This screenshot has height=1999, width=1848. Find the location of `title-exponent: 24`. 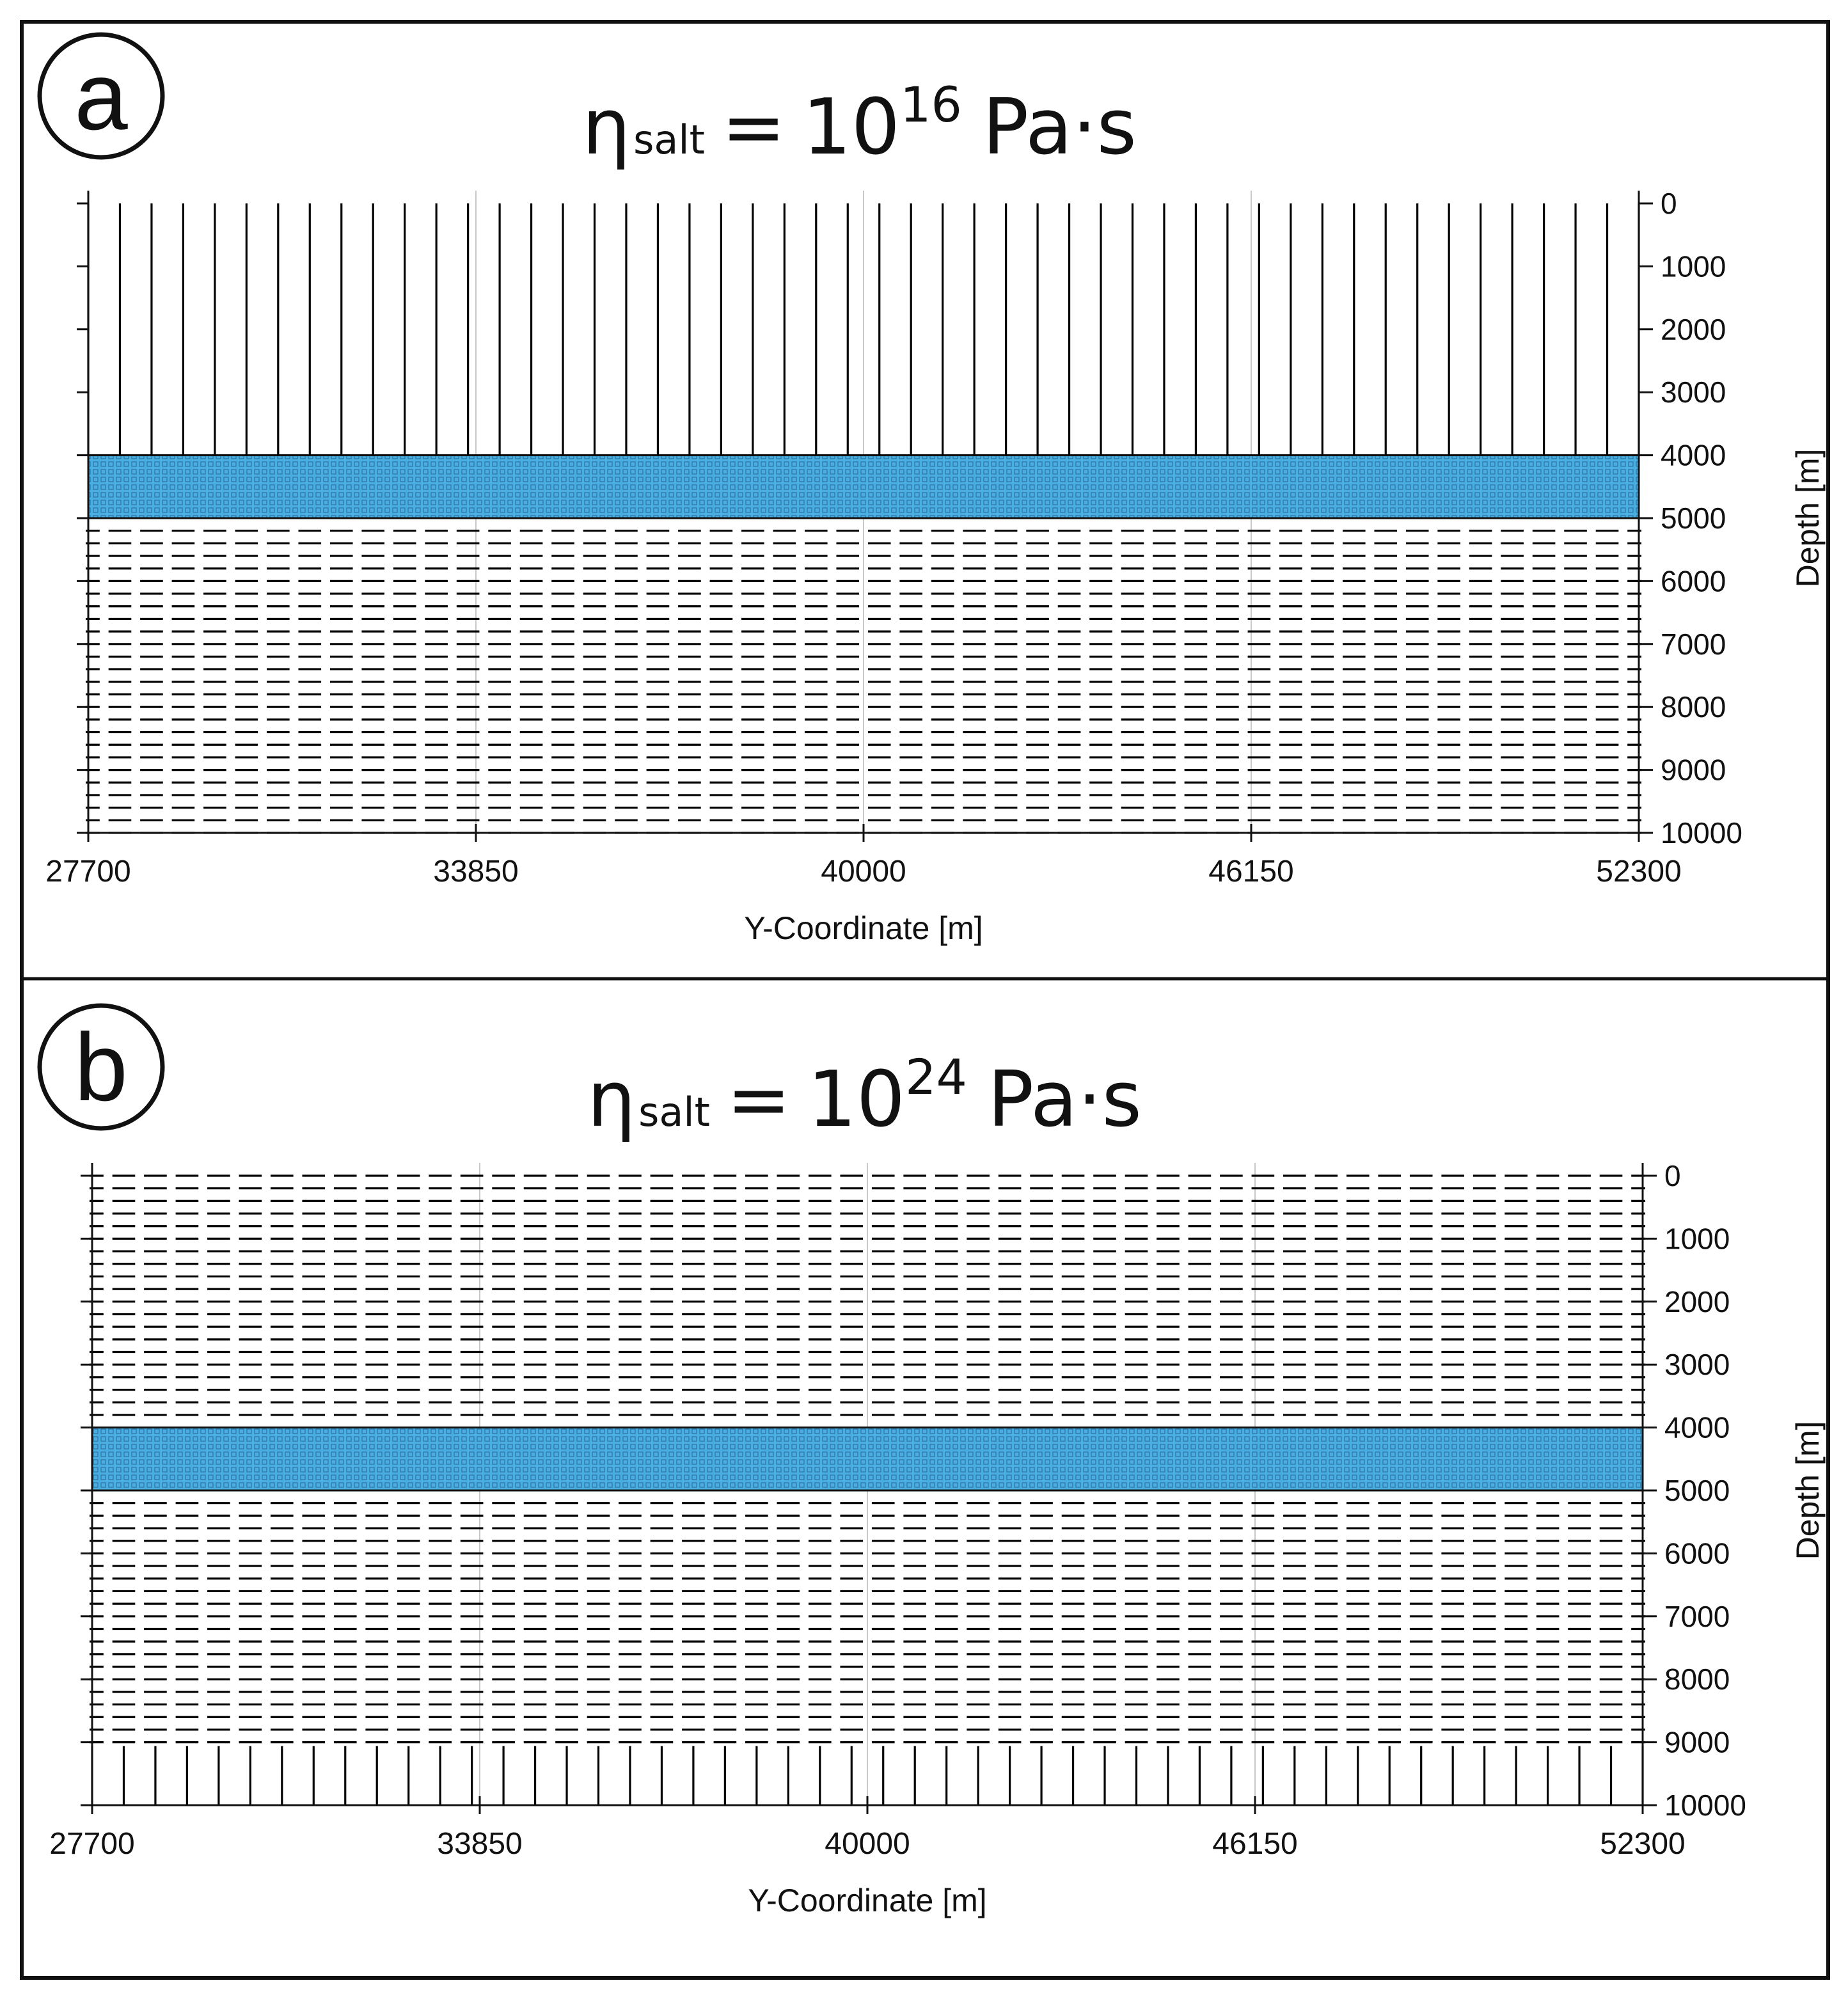

title-exponent: 24 is located at coordinates (936, 1076).